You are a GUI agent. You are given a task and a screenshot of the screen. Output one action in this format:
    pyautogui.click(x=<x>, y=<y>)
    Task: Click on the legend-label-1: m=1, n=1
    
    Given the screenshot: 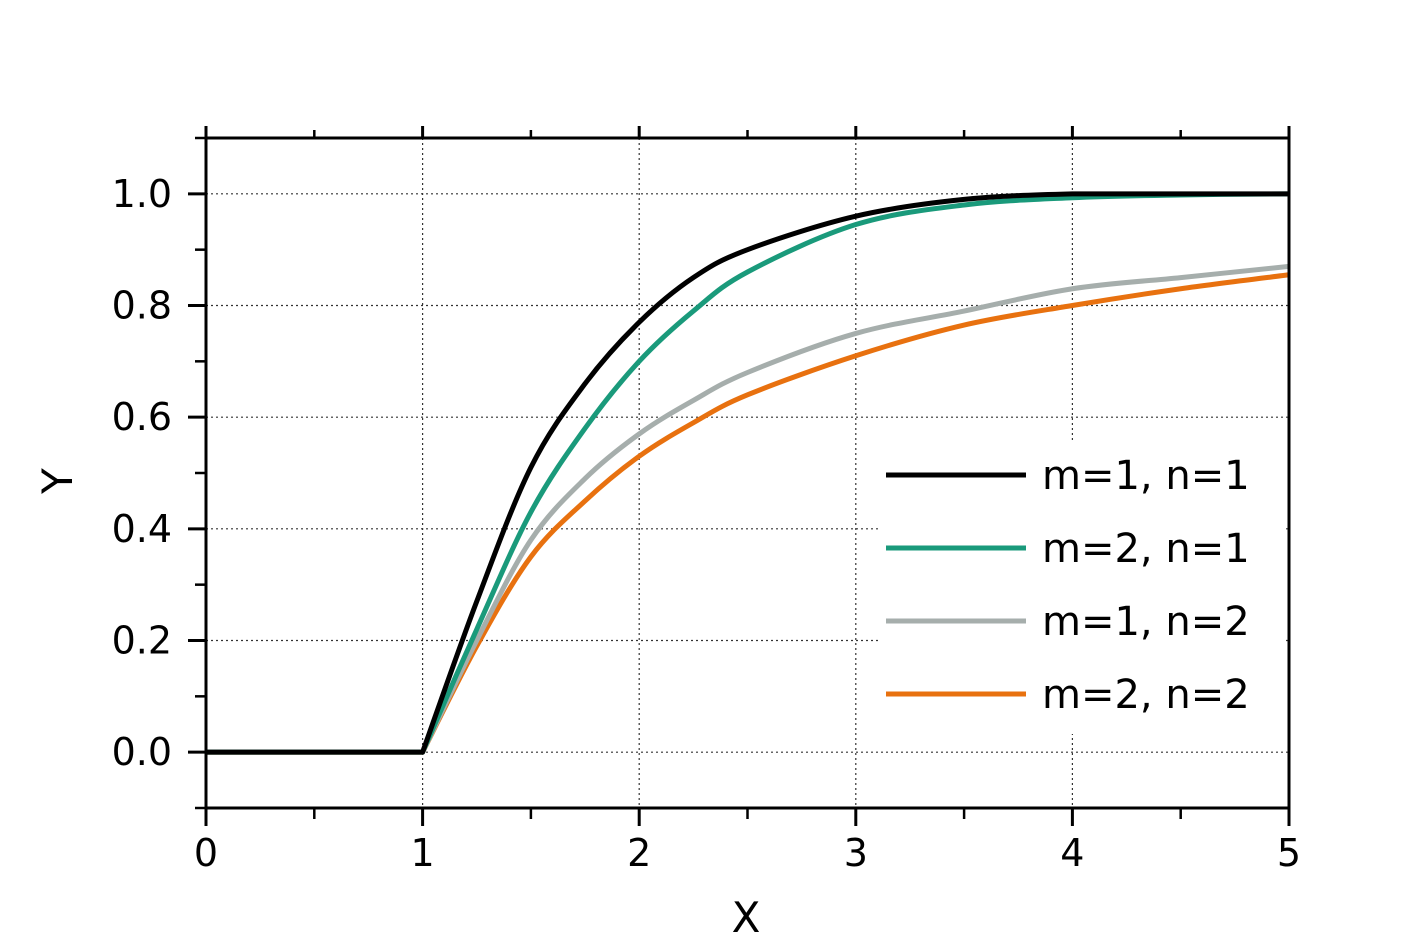 What is the action you would take?
    pyautogui.click(x=1146, y=476)
    